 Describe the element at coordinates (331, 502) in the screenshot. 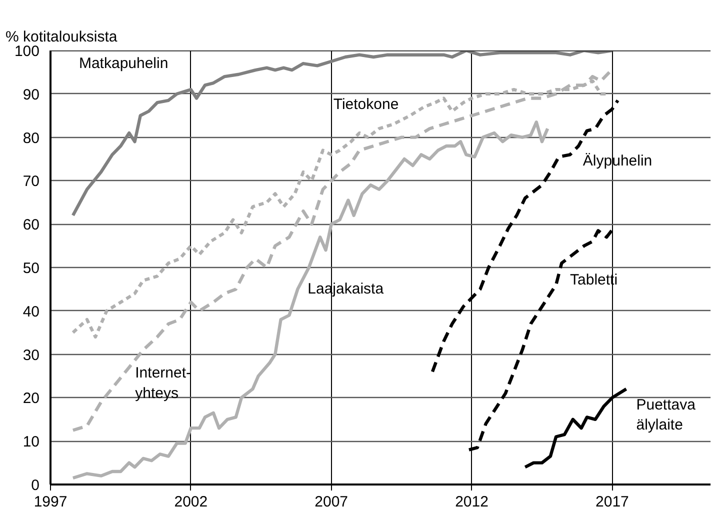

I see `x-tick-label: 2007` at that location.